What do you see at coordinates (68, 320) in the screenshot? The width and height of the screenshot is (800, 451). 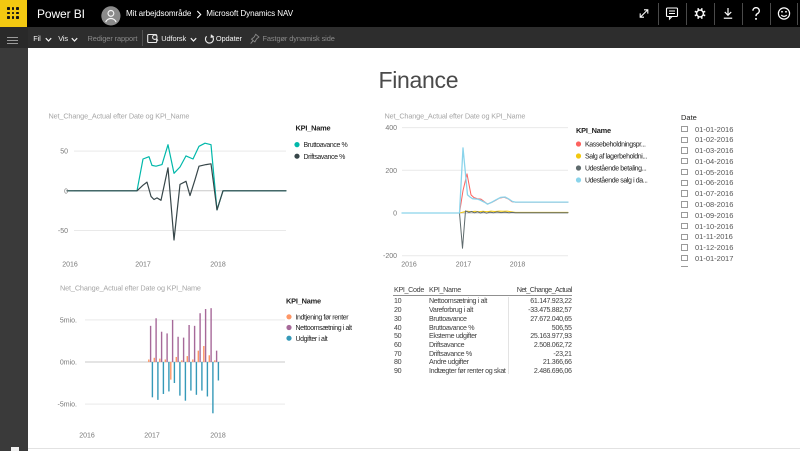 I see `svg-text: 5mio.` at bounding box center [68, 320].